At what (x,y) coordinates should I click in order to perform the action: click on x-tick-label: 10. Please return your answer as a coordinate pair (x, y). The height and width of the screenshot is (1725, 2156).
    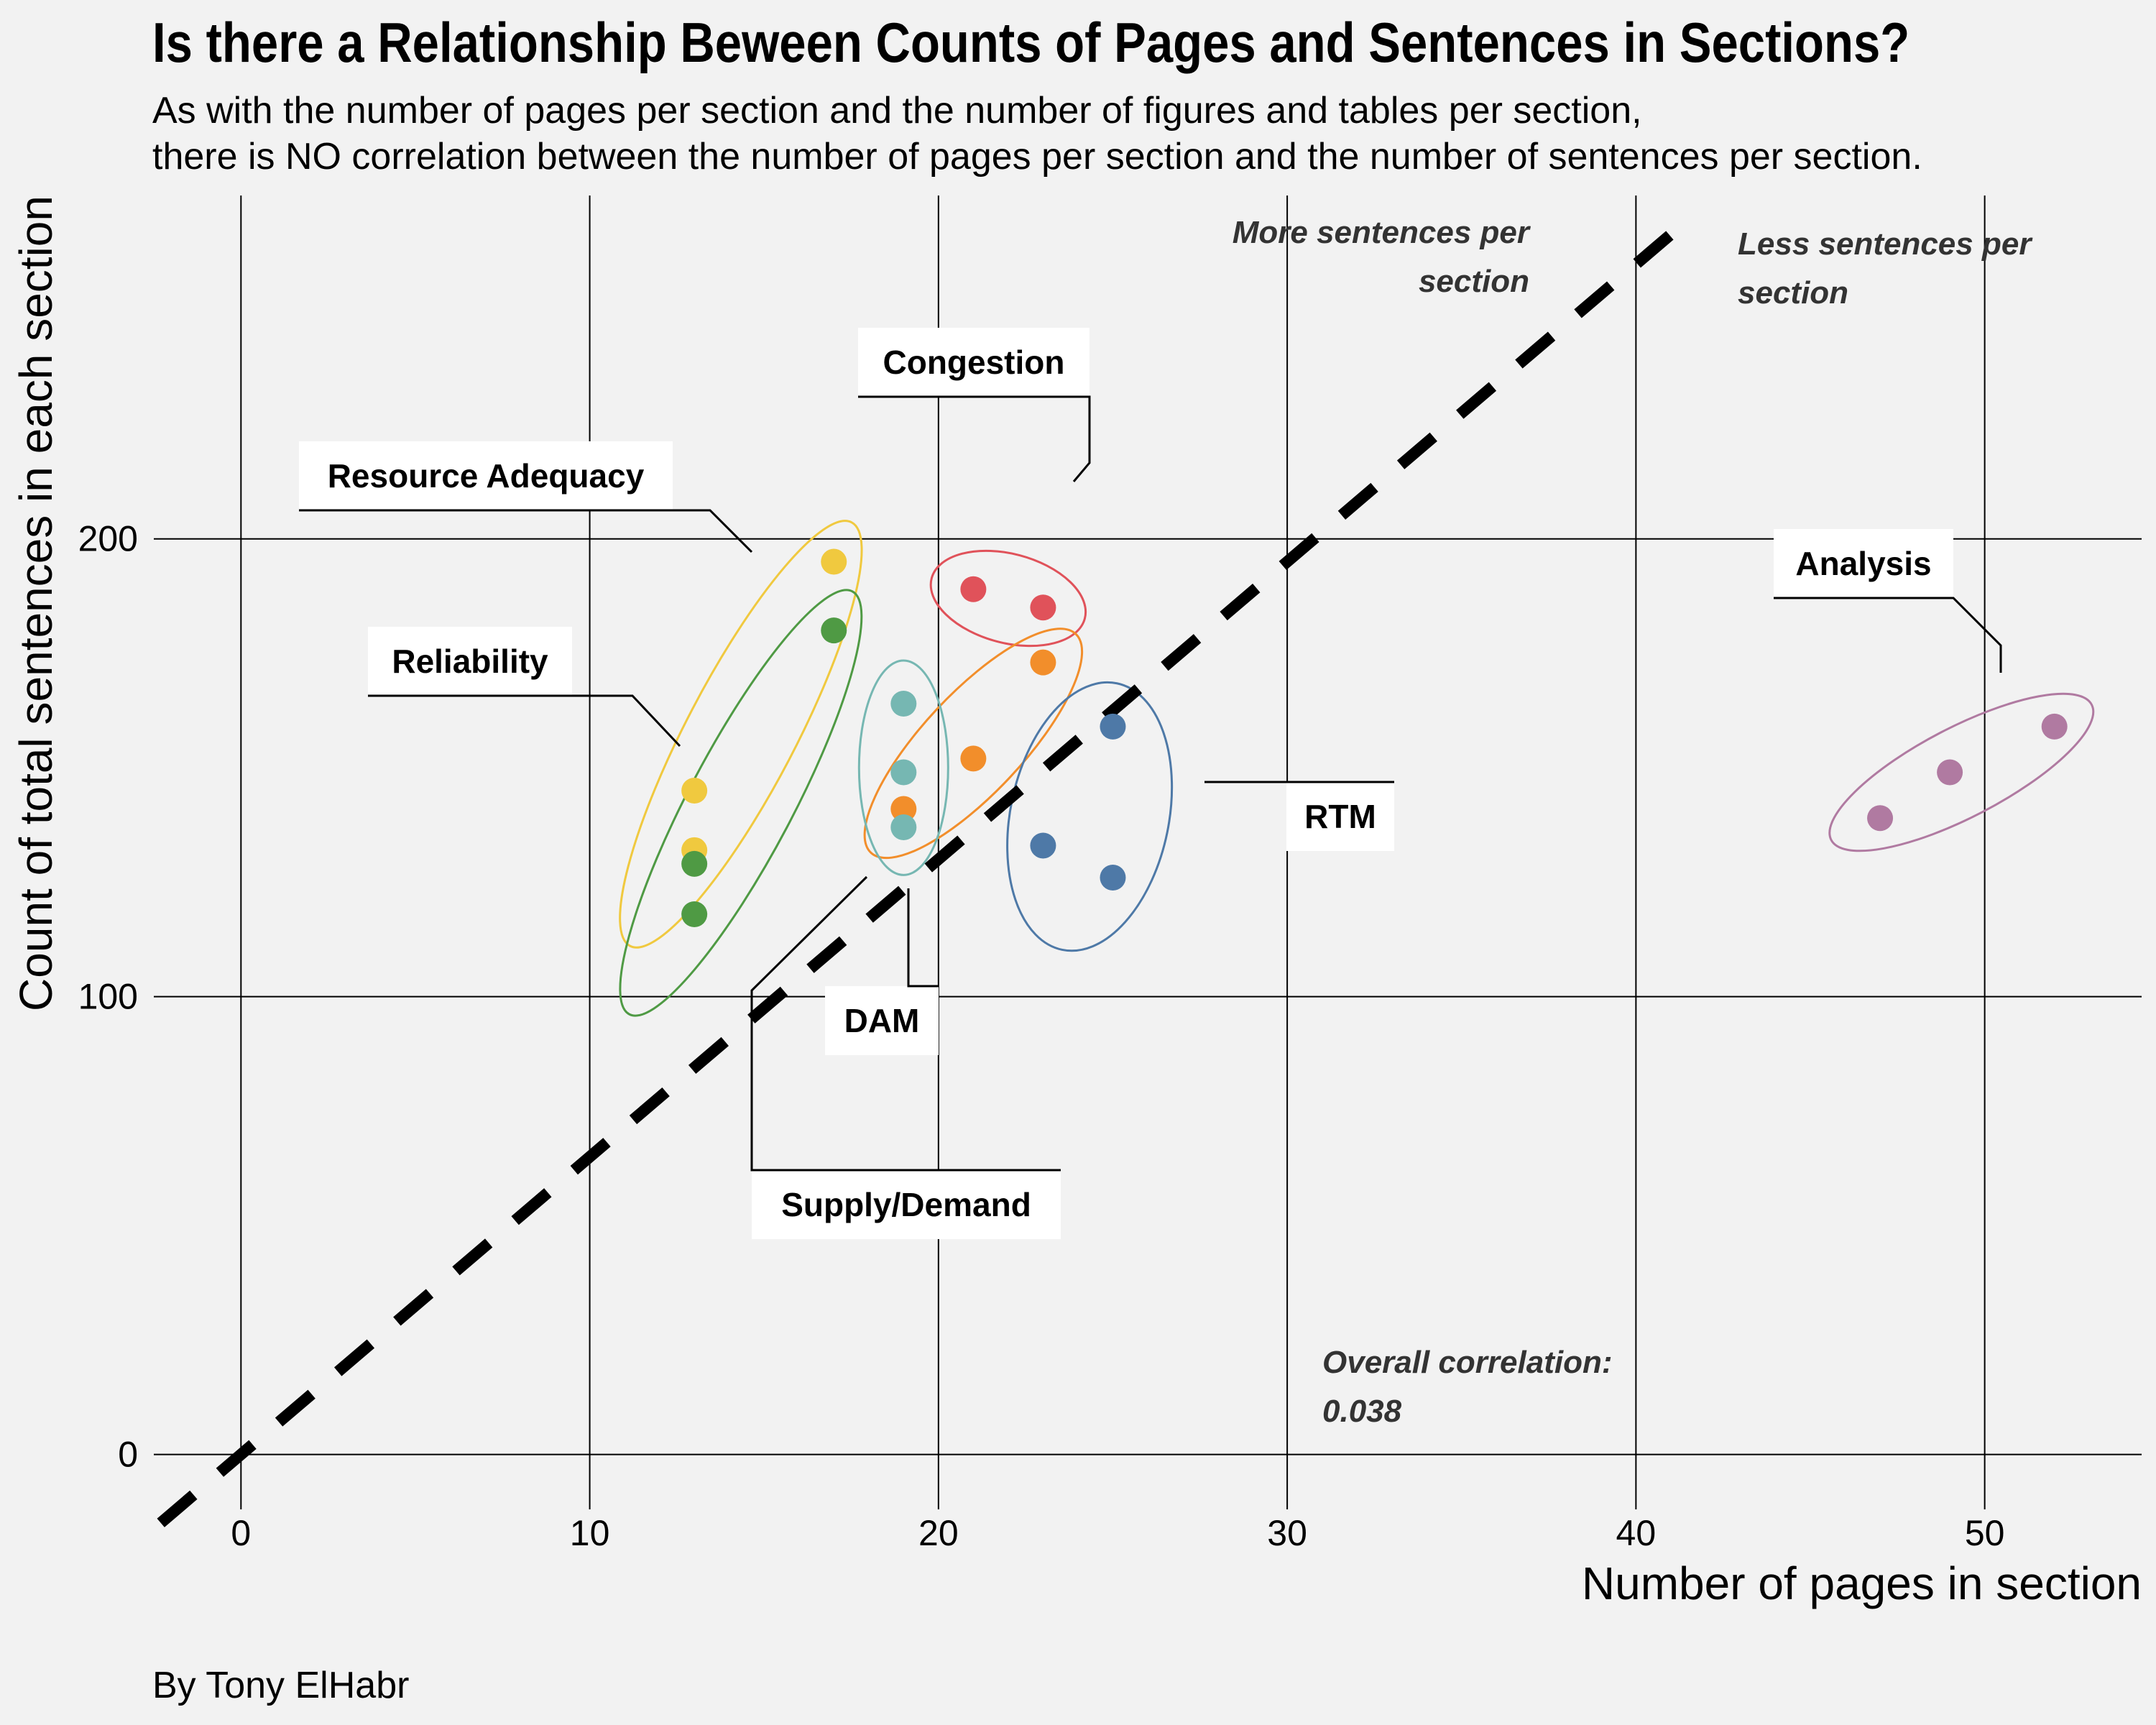
    Looking at the image, I should click on (590, 1533).